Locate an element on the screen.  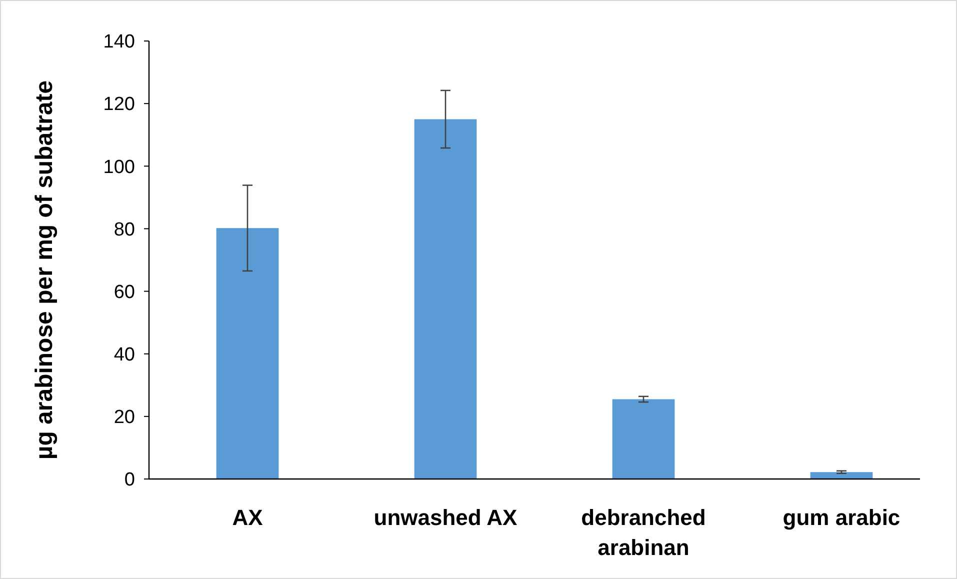
y-tick-label: 120 is located at coordinates (119, 105).